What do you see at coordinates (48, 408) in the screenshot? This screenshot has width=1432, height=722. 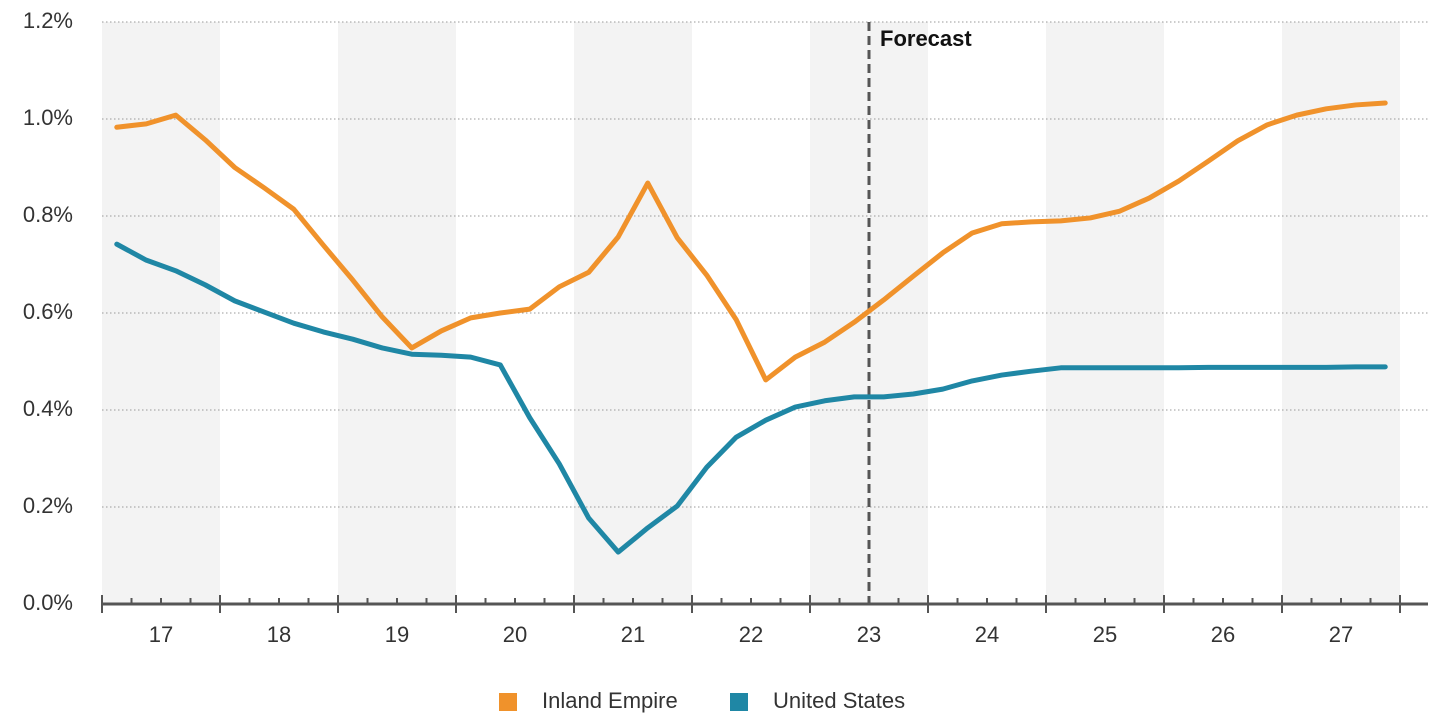 I see `y-tick-label: 0.4%` at bounding box center [48, 408].